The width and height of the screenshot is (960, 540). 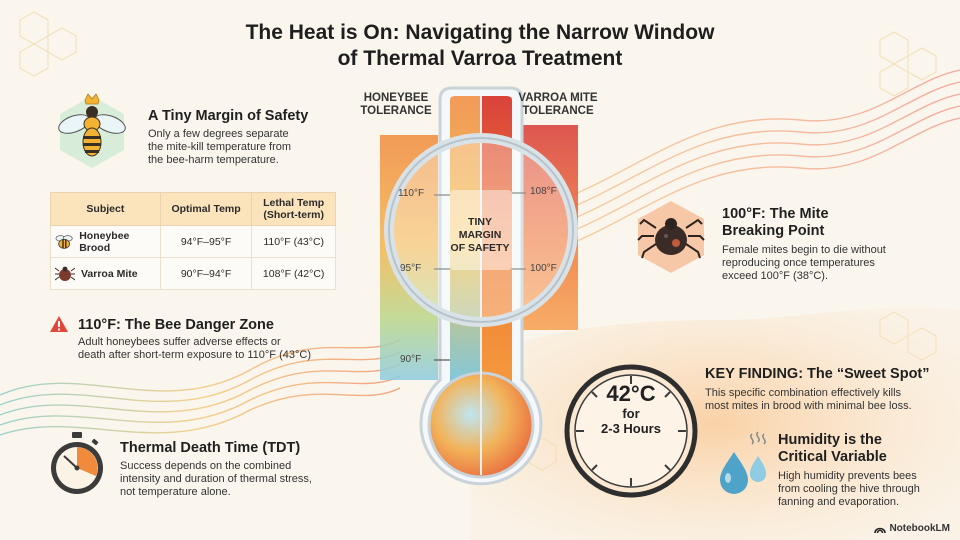 I want to click on bee-mark-95: 95°F, so click(x=411, y=268).